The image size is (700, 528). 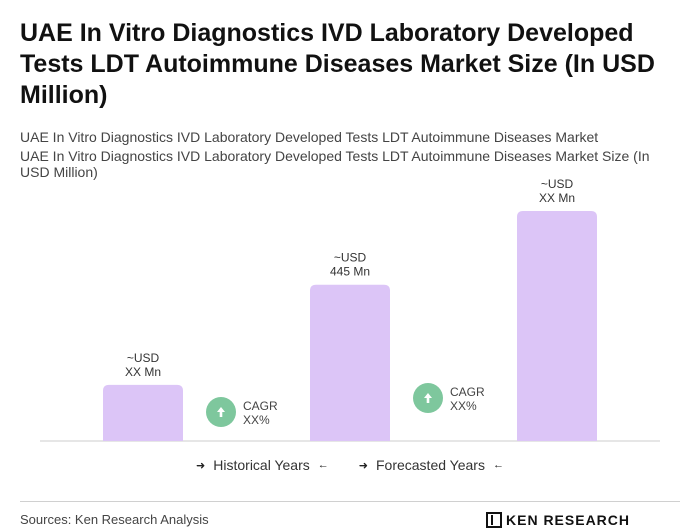 What do you see at coordinates (568, 520) in the screenshot?
I see `logo-text: KEN RESEARCH` at bounding box center [568, 520].